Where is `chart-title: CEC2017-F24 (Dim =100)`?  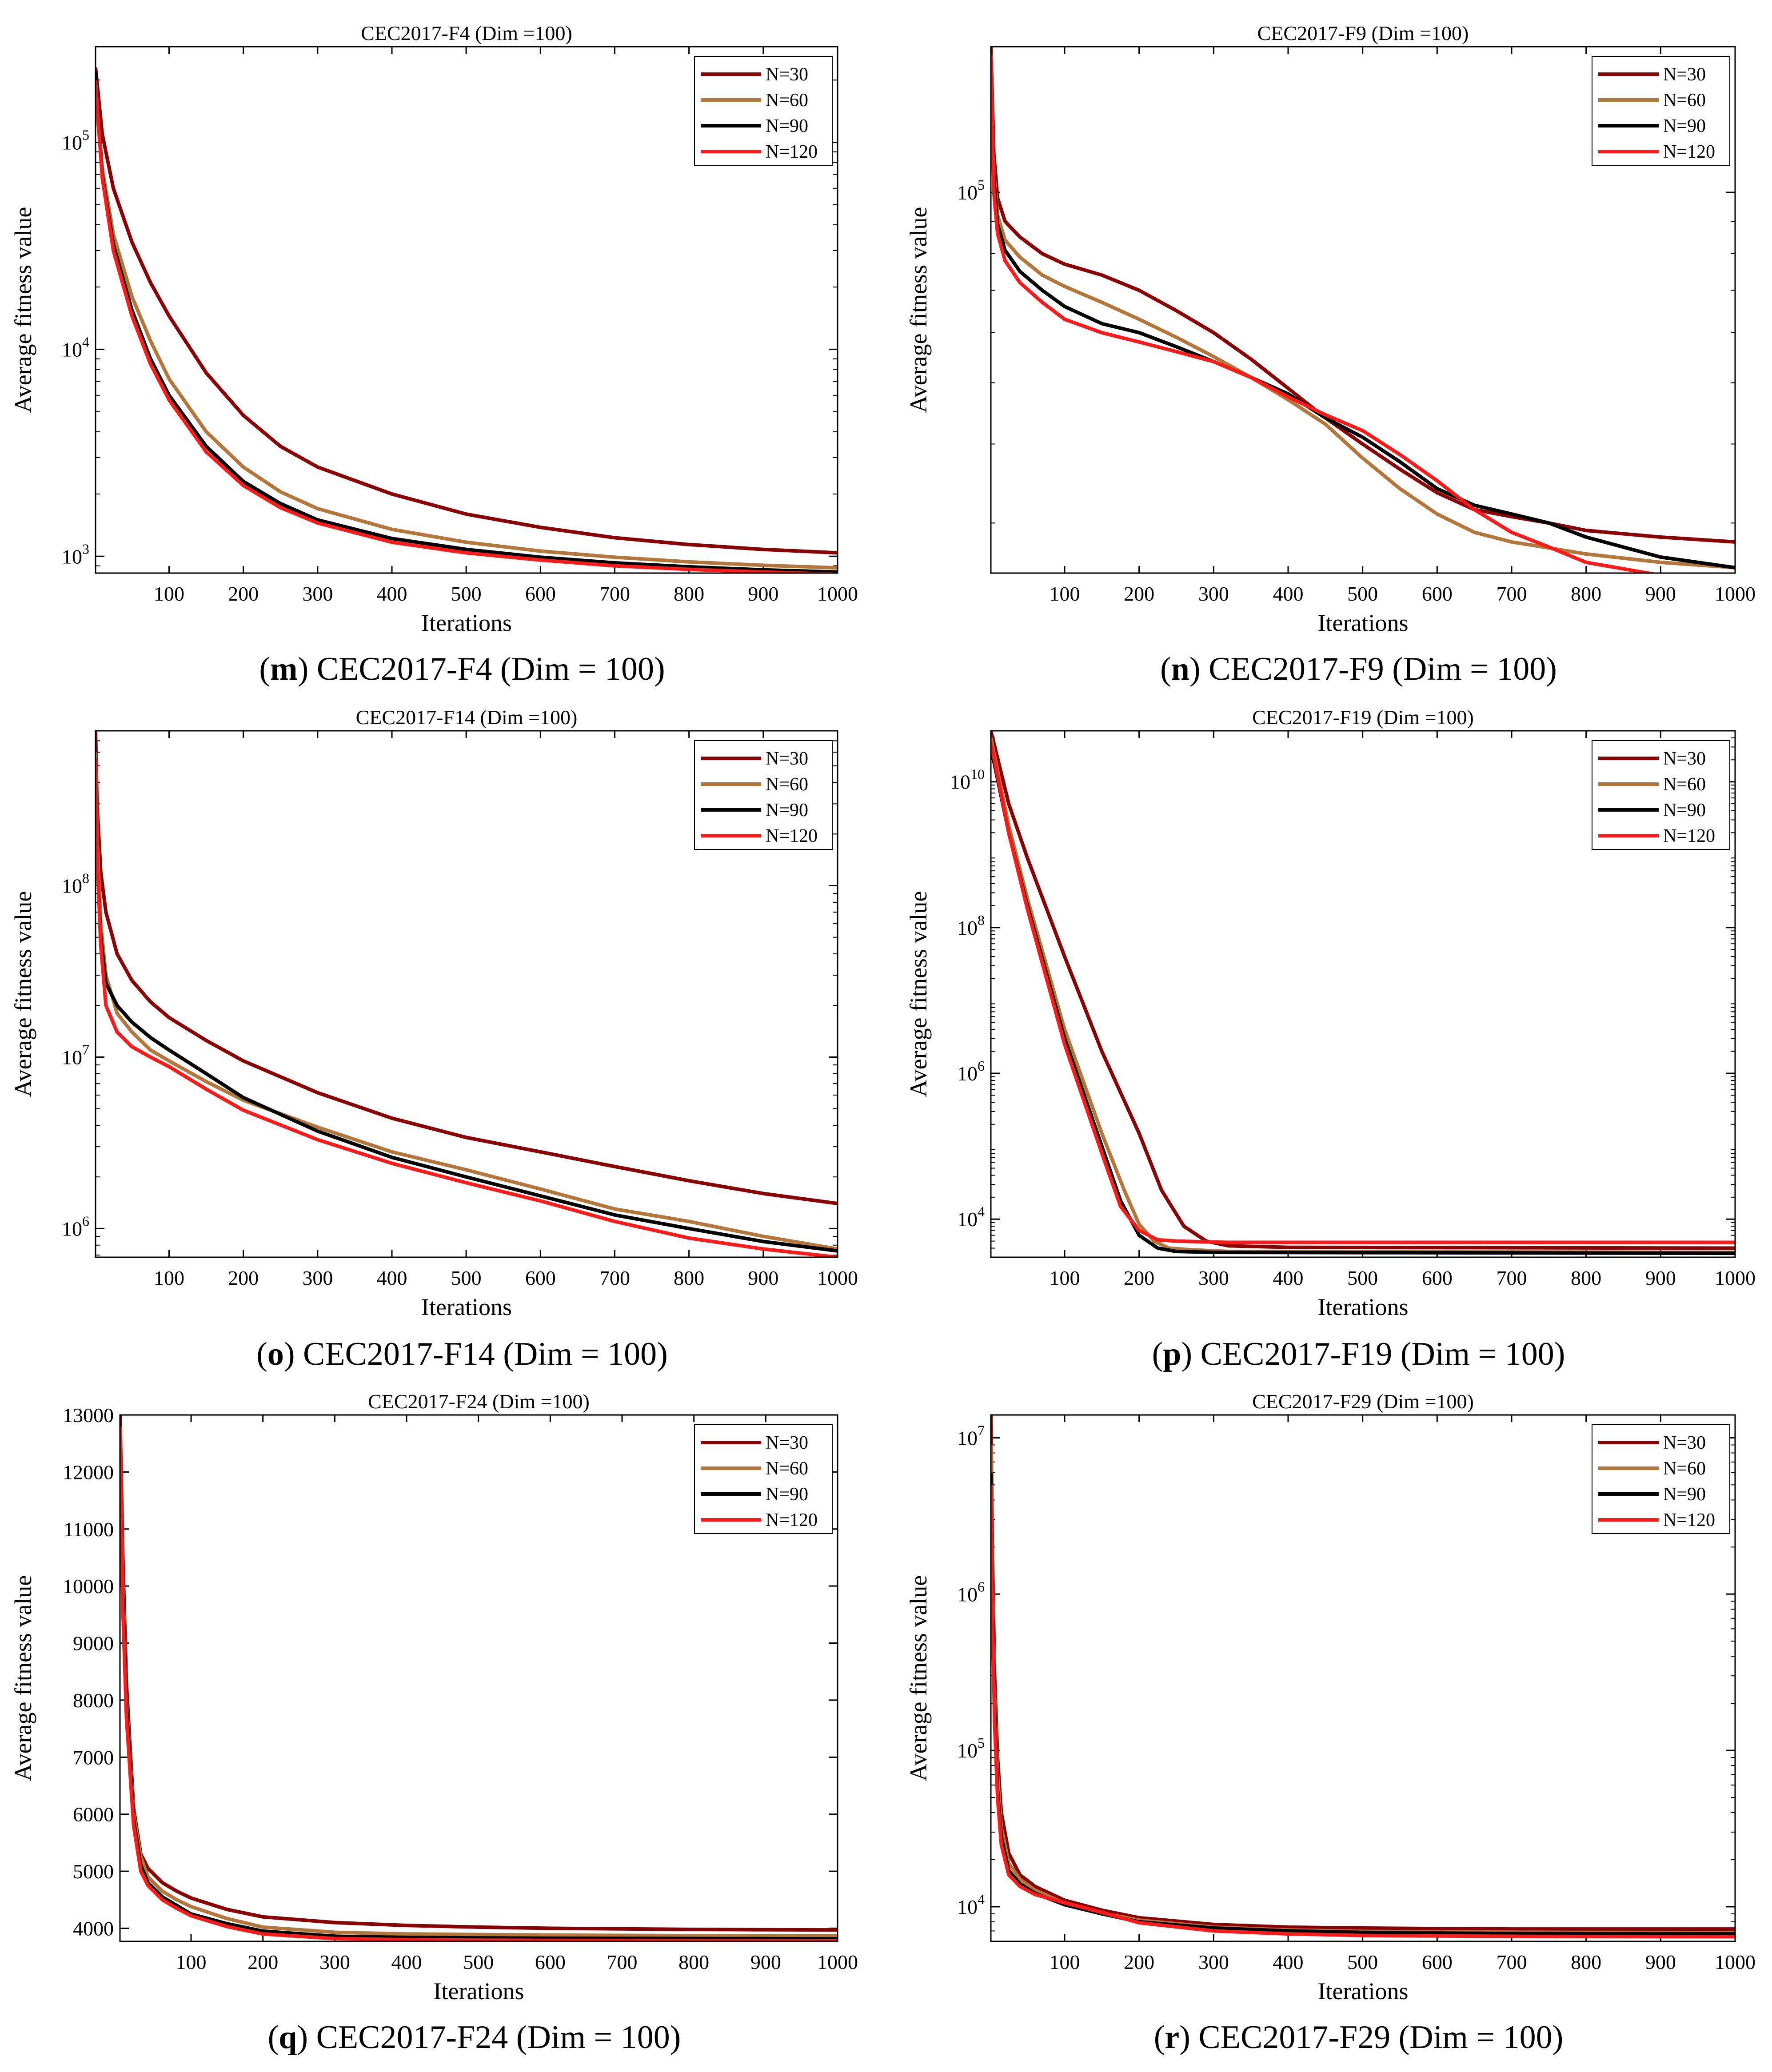 chart-title: CEC2017-F24 (Dim =100) is located at coordinates (479, 1402).